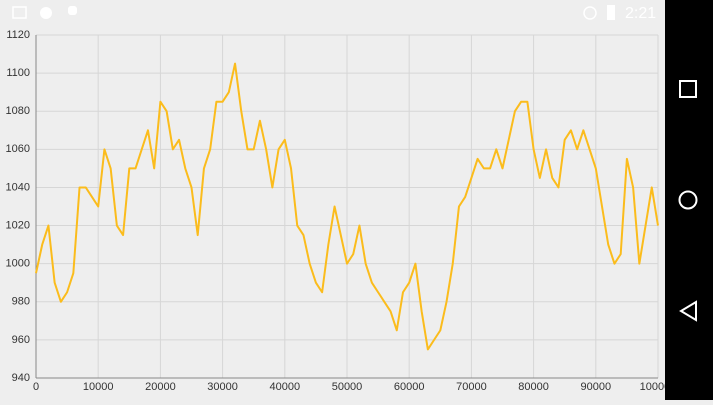 The image size is (713, 405). What do you see at coordinates (611, 12) in the screenshot?
I see `battery-icon` at bounding box center [611, 12].